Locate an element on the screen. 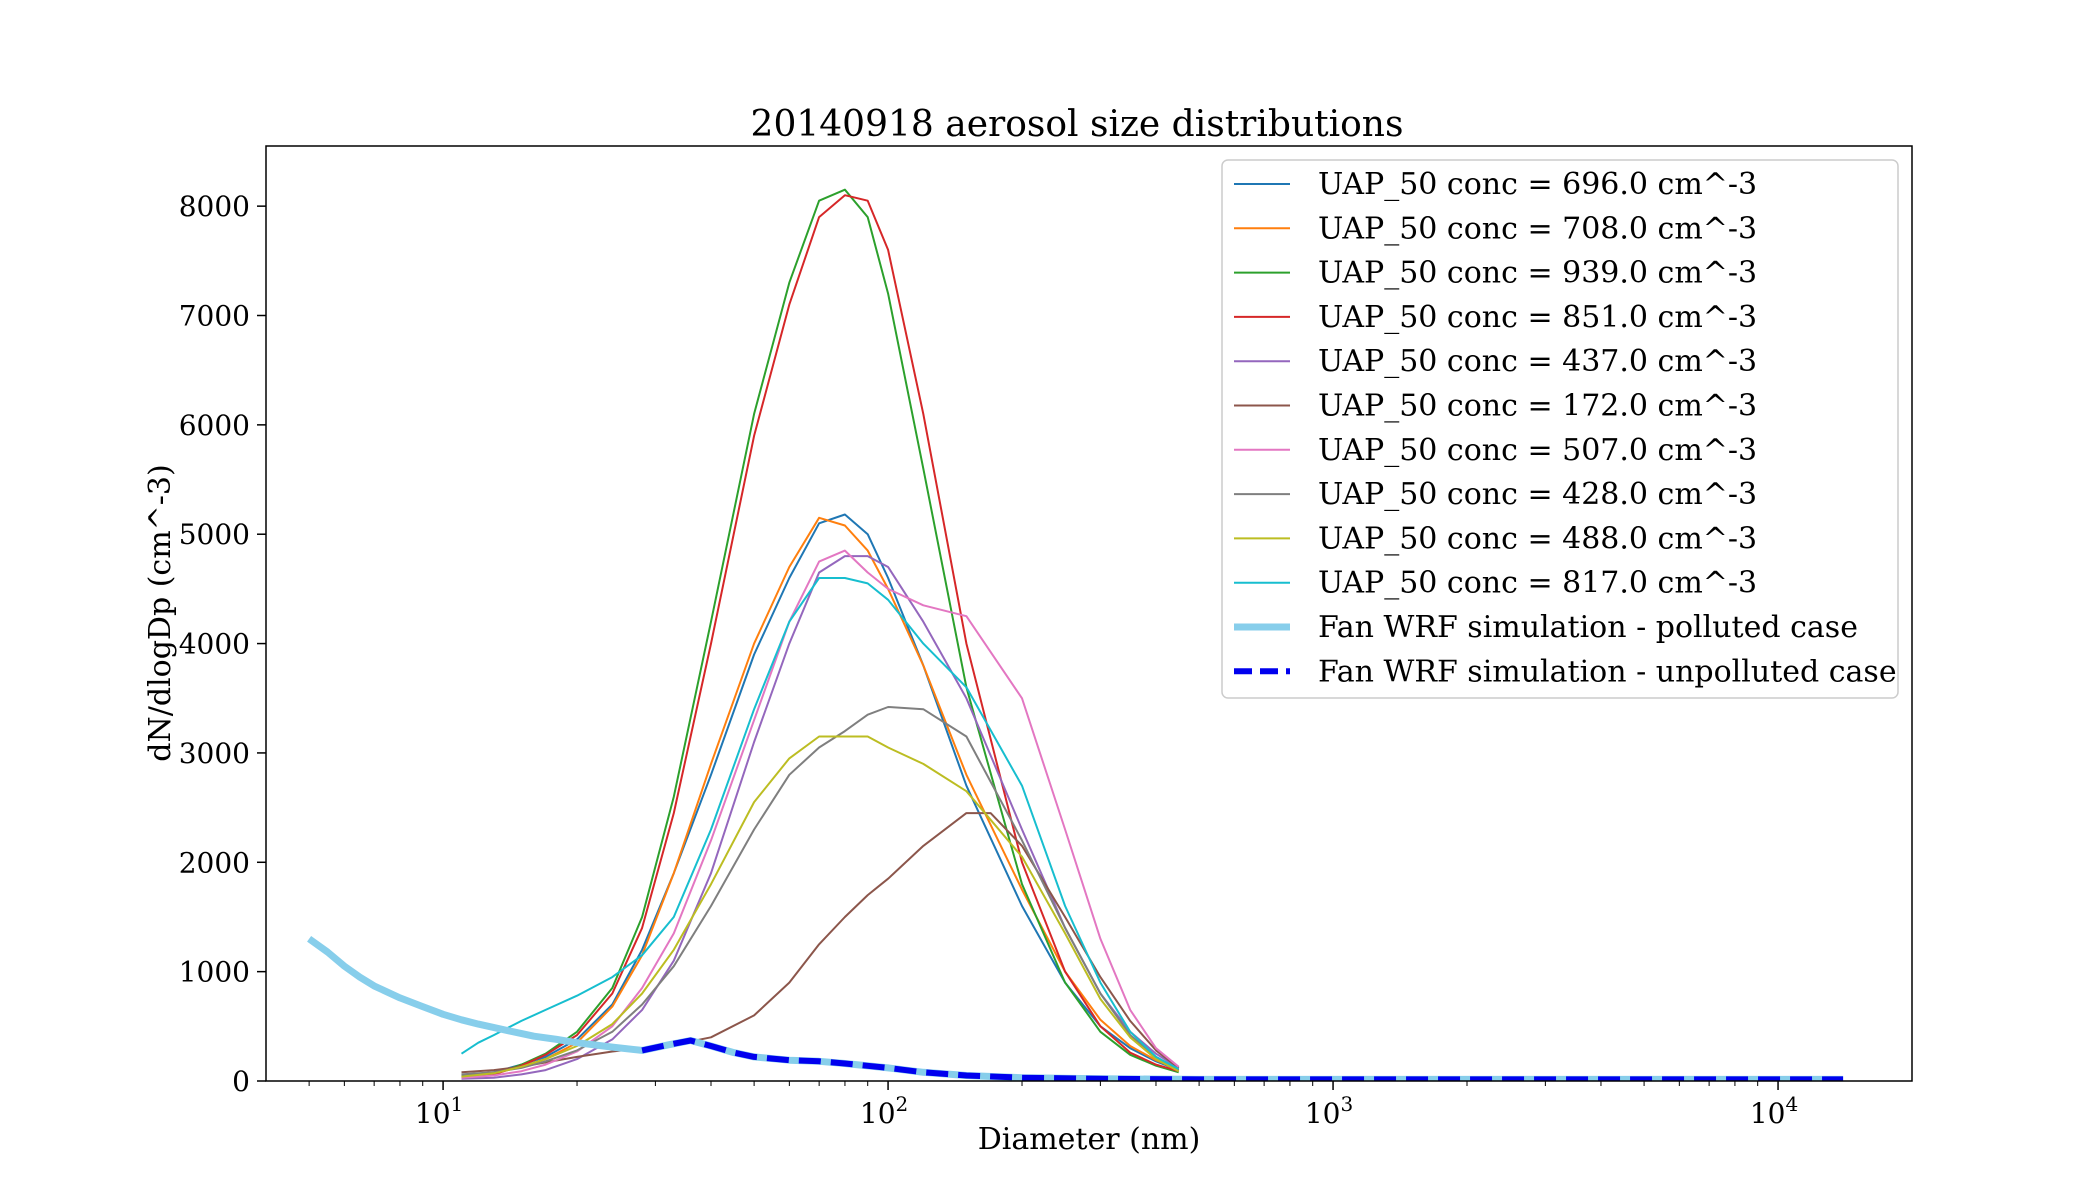 The width and height of the screenshot is (2100, 1200). y-tick-label: 0 is located at coordinates (241, 1081).